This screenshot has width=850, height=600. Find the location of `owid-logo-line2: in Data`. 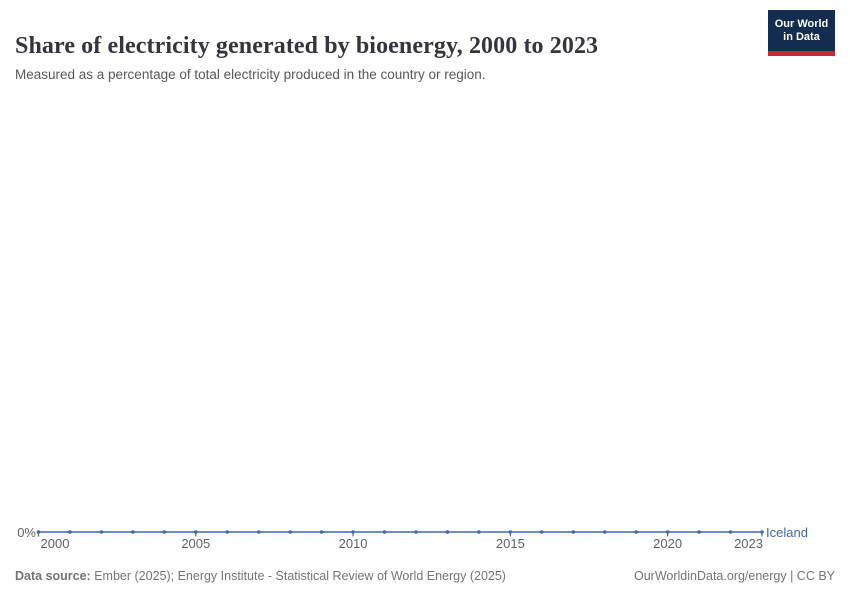

owid-logo-line2: in Data is located at coordinates (801, 36).